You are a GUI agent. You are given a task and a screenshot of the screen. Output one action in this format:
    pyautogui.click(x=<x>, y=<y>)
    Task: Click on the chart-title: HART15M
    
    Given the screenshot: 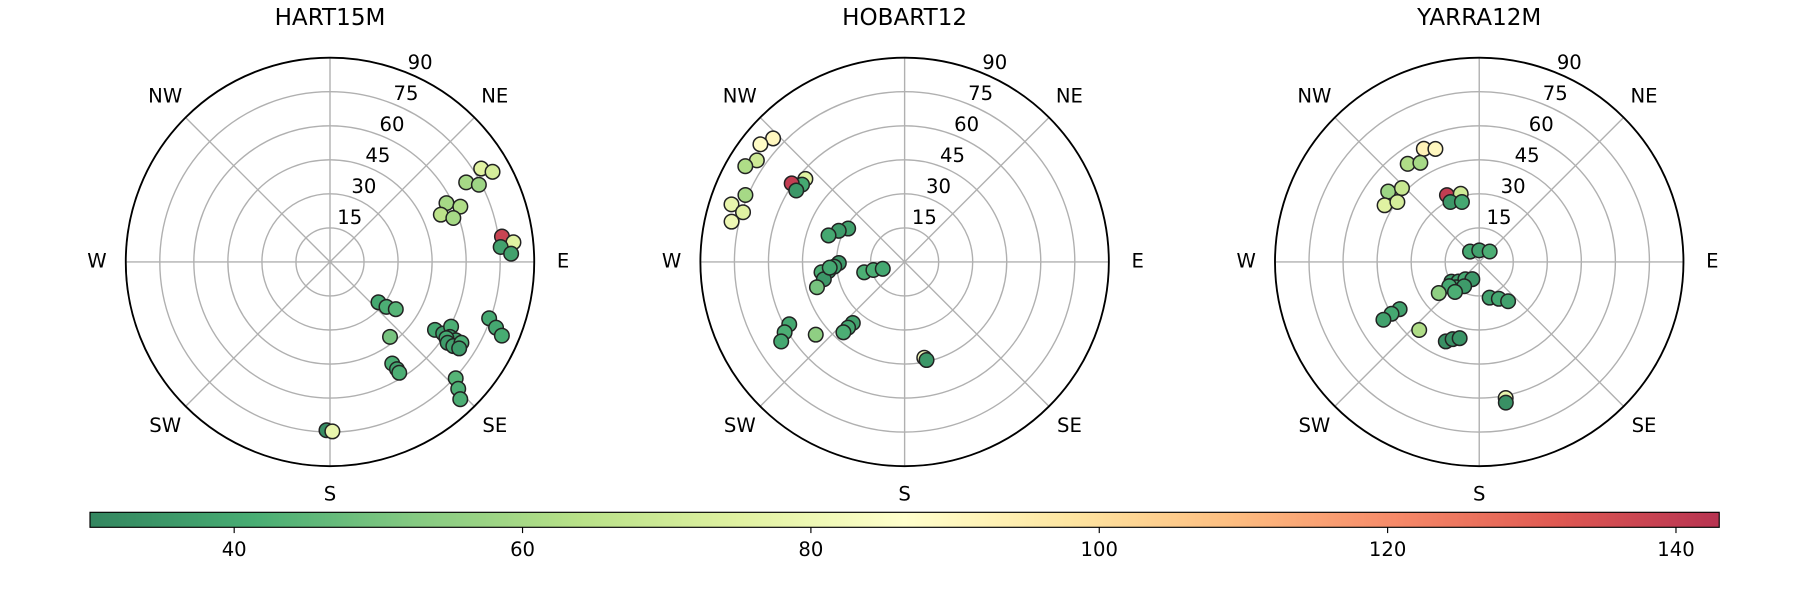 What is the action you would take?
    pyautogui.click(x=330, y=18)
    